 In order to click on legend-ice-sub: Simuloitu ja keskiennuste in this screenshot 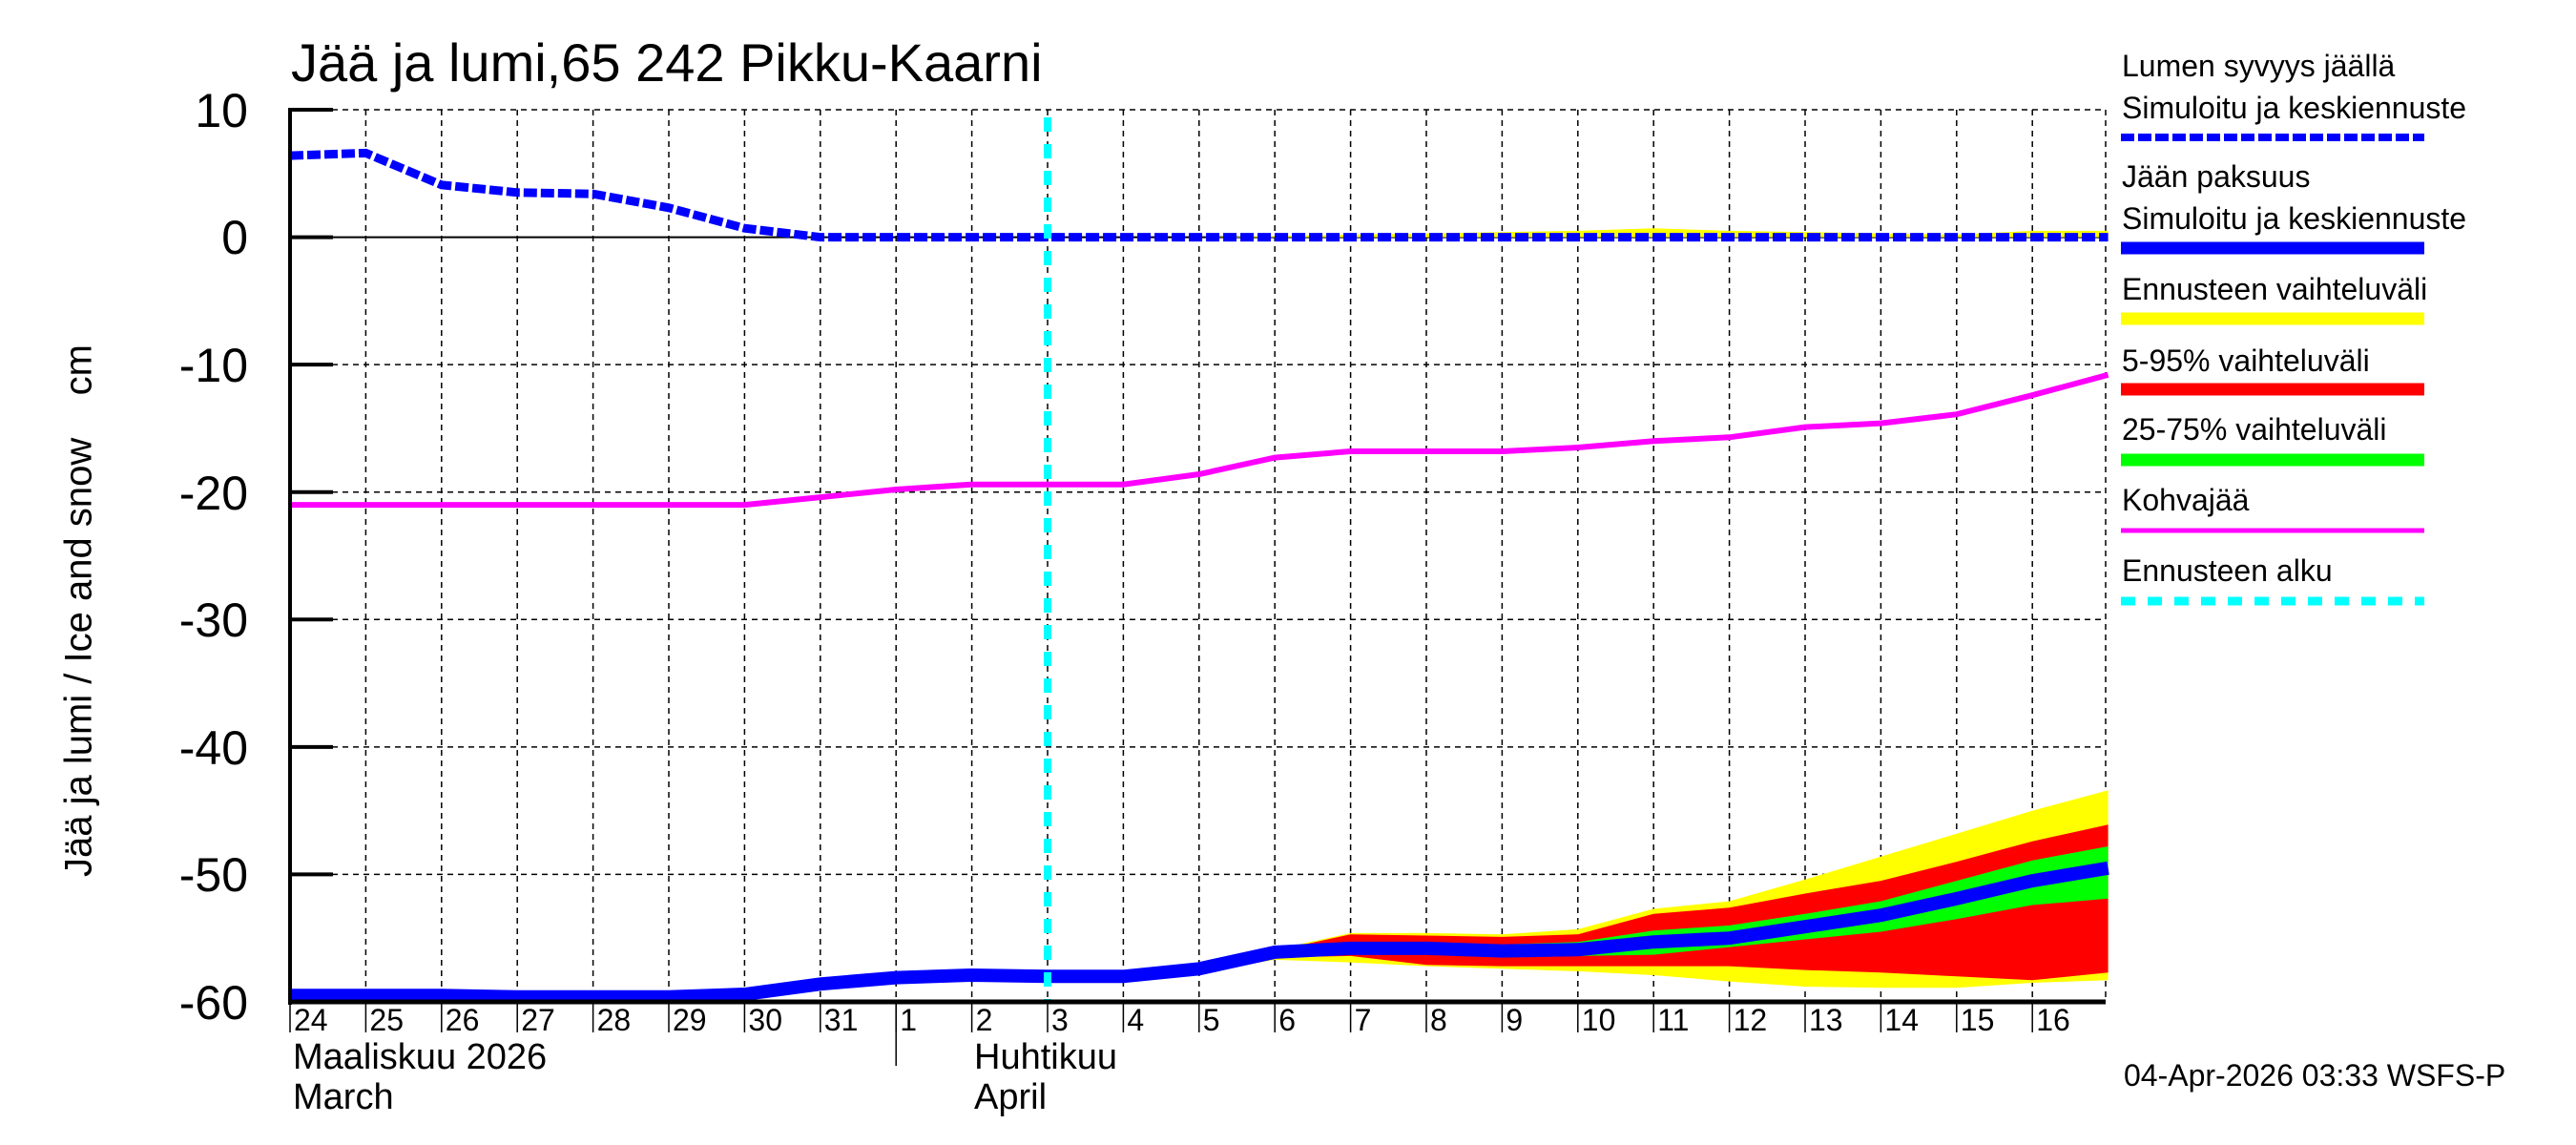, I will do `click(2294, 219)`.